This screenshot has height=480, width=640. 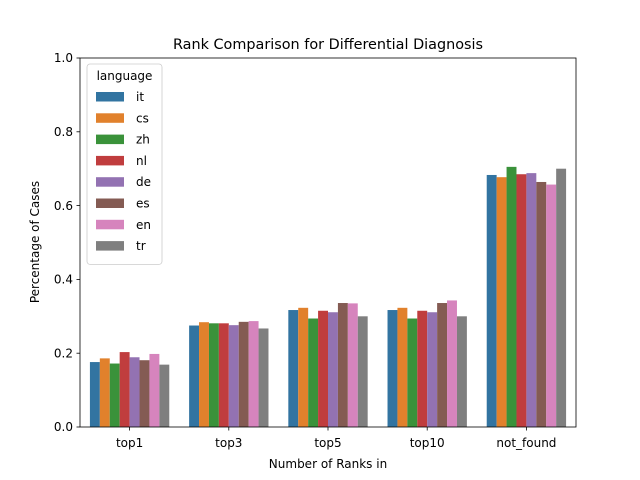 I want to click on bar-it-not_found, so click(x=491, y=300).